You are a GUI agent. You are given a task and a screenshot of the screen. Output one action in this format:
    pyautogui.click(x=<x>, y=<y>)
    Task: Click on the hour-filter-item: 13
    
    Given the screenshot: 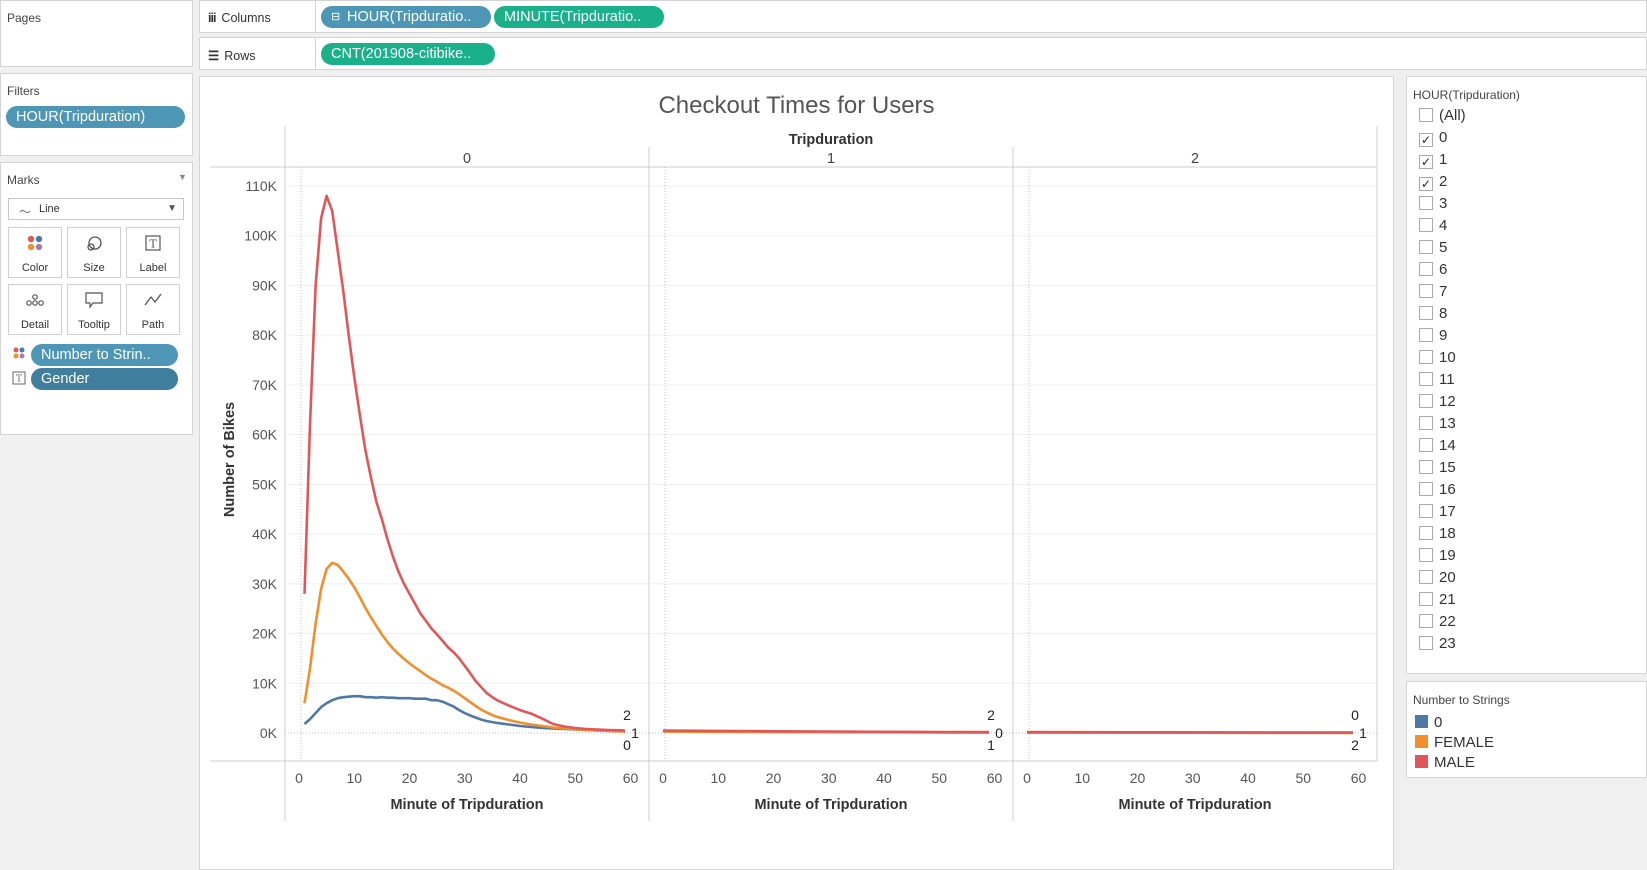 What is the action you would take?
    pyautogui.click(x=1437, y=426)
    